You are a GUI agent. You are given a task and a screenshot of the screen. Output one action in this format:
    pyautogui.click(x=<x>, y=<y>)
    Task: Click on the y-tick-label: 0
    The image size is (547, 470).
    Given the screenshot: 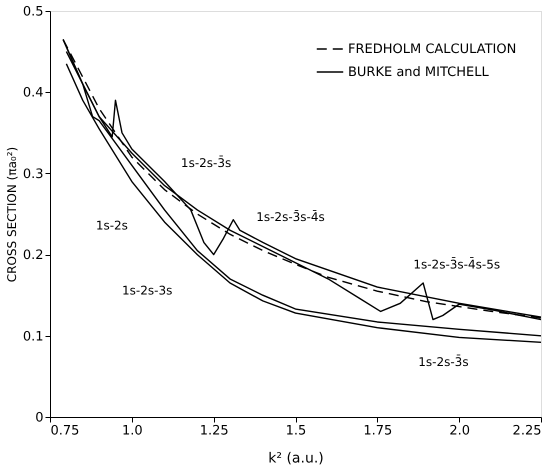 What is the action you would take?
    pyautogui.click(x=39, y=418)
    